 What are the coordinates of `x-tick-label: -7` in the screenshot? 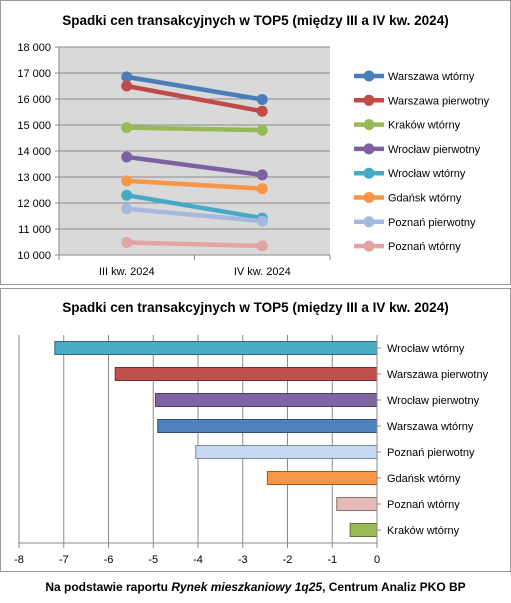 It's located at (64, 560).